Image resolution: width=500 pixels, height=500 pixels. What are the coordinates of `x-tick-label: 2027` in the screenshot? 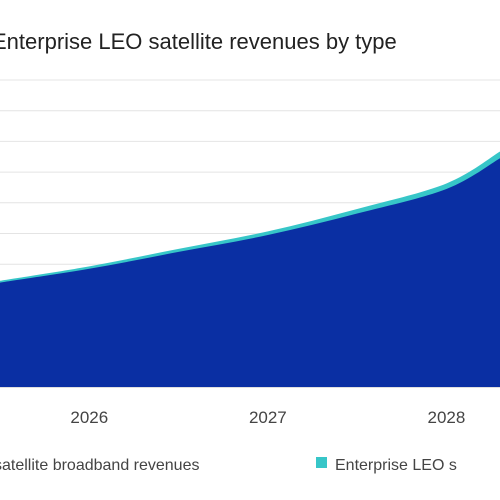 It's located at (268, 417).